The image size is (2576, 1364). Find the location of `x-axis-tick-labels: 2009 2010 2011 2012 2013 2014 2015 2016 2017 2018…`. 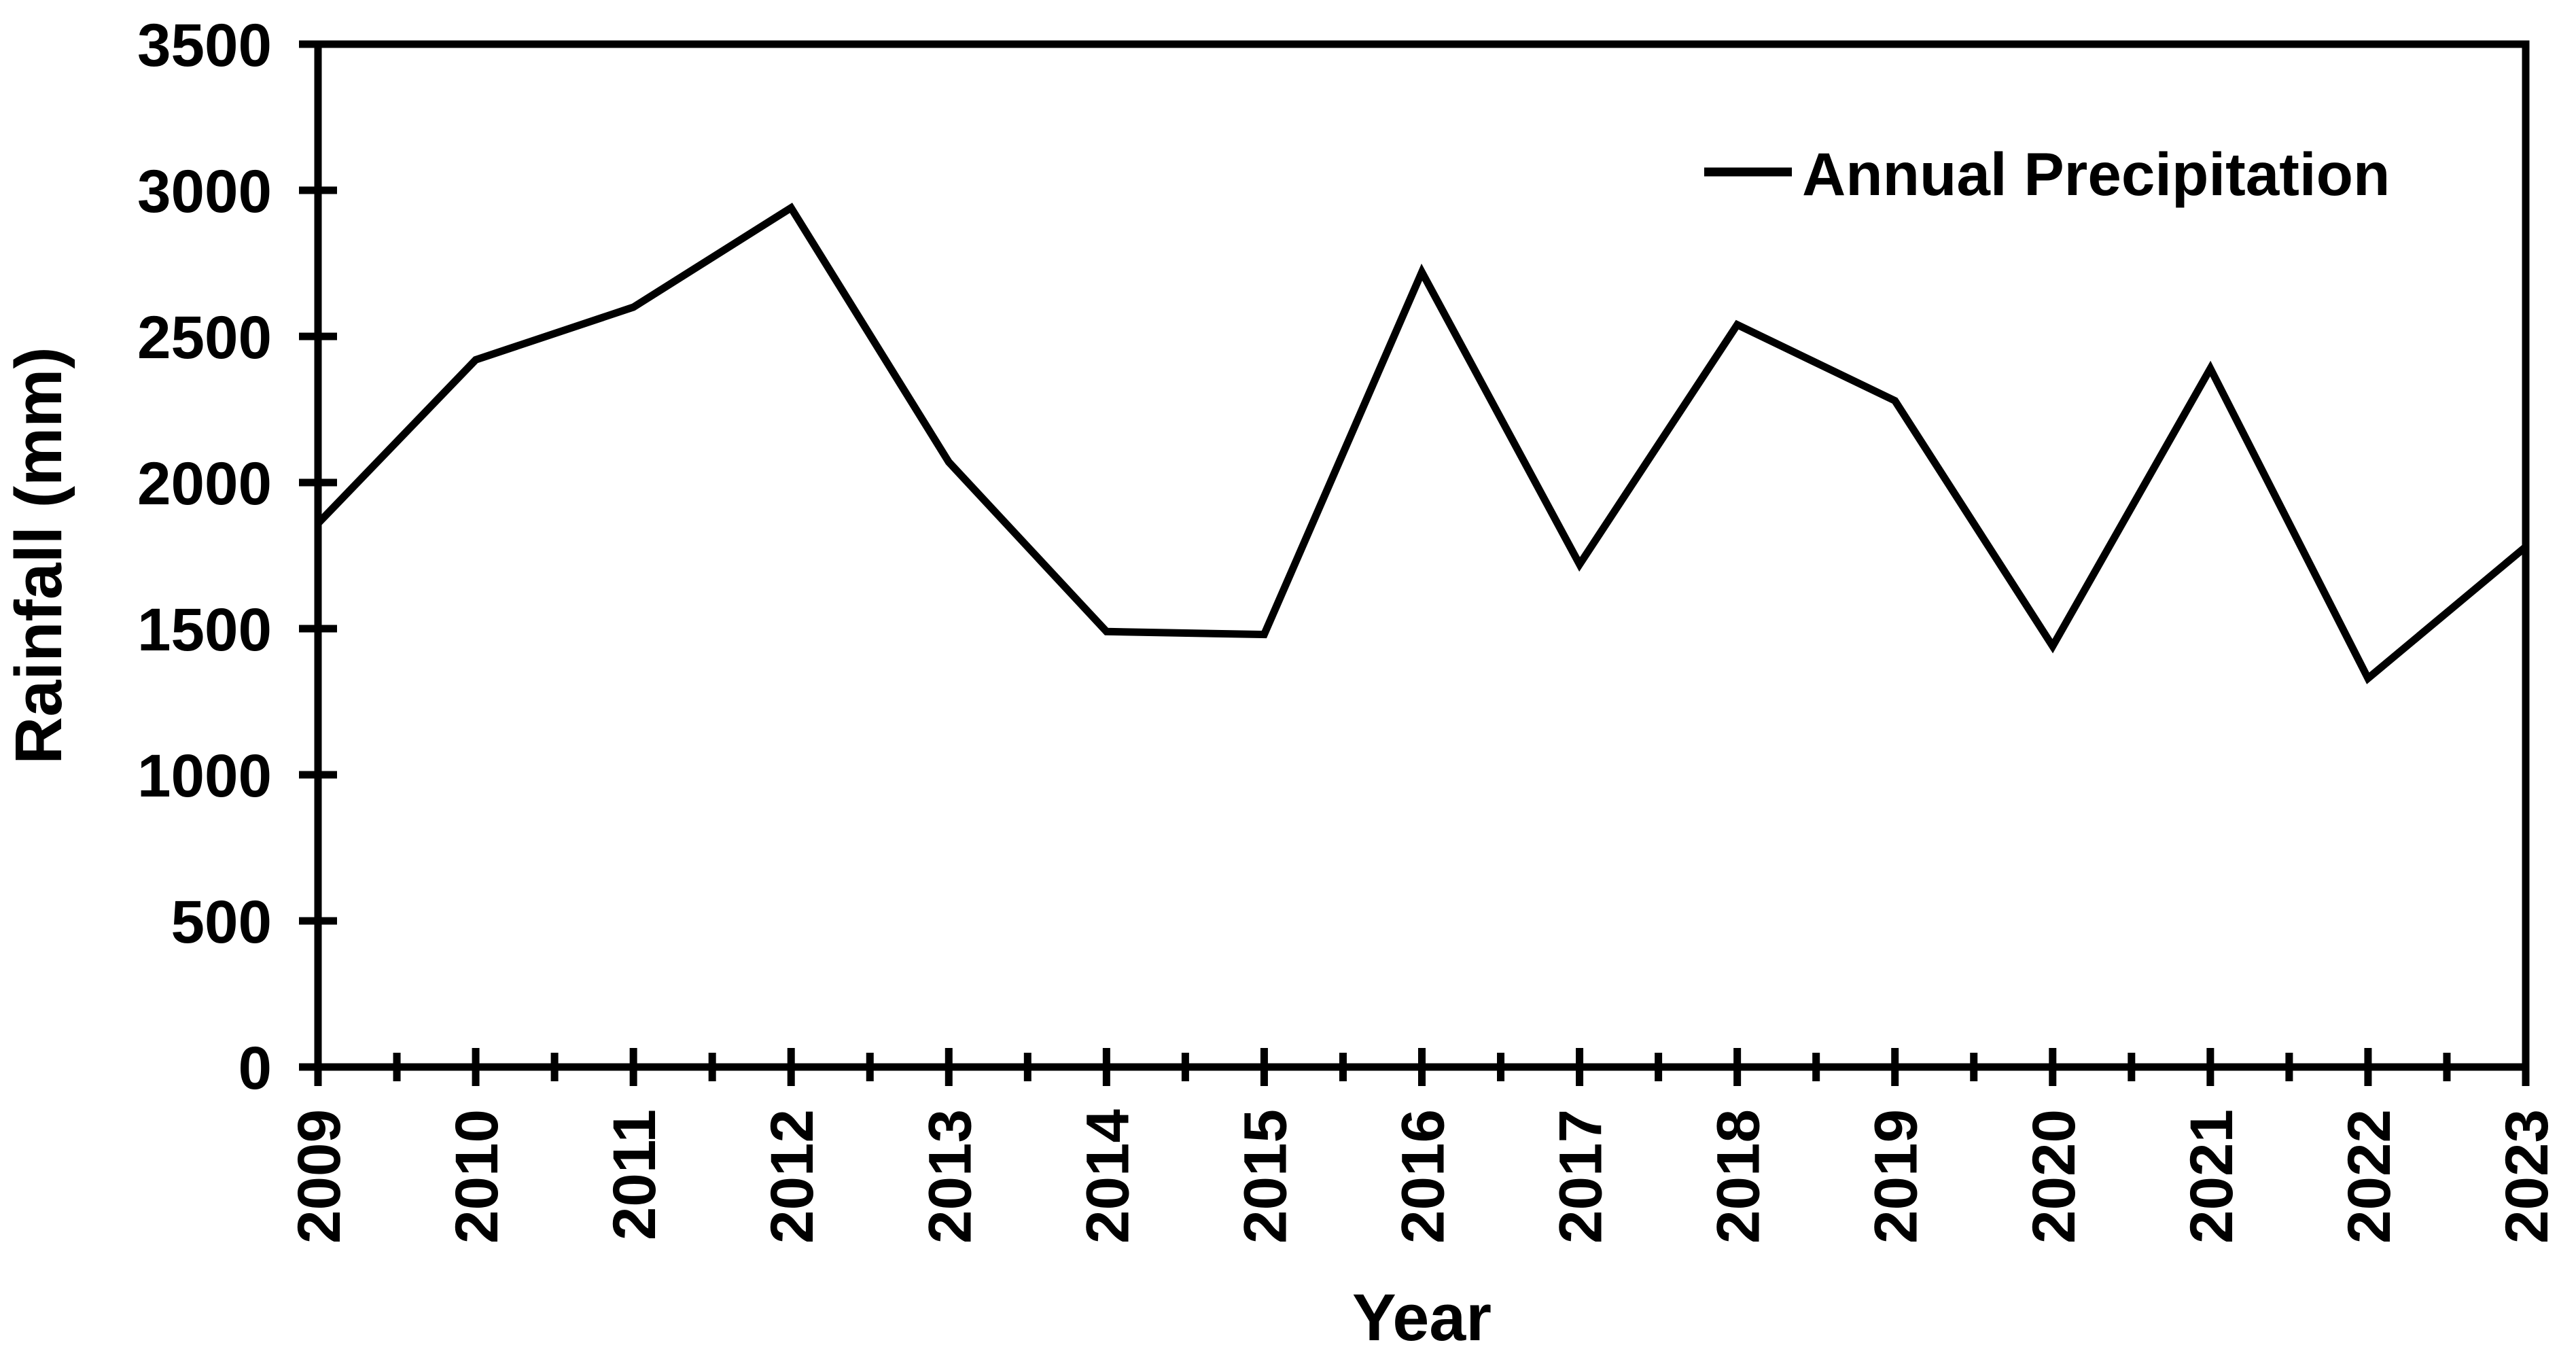

x-axis-tick-labels: 2009 2010 2011 2012 2013 2014 2015 2016 2017 2018… is located at coordinates (1422, 1176).